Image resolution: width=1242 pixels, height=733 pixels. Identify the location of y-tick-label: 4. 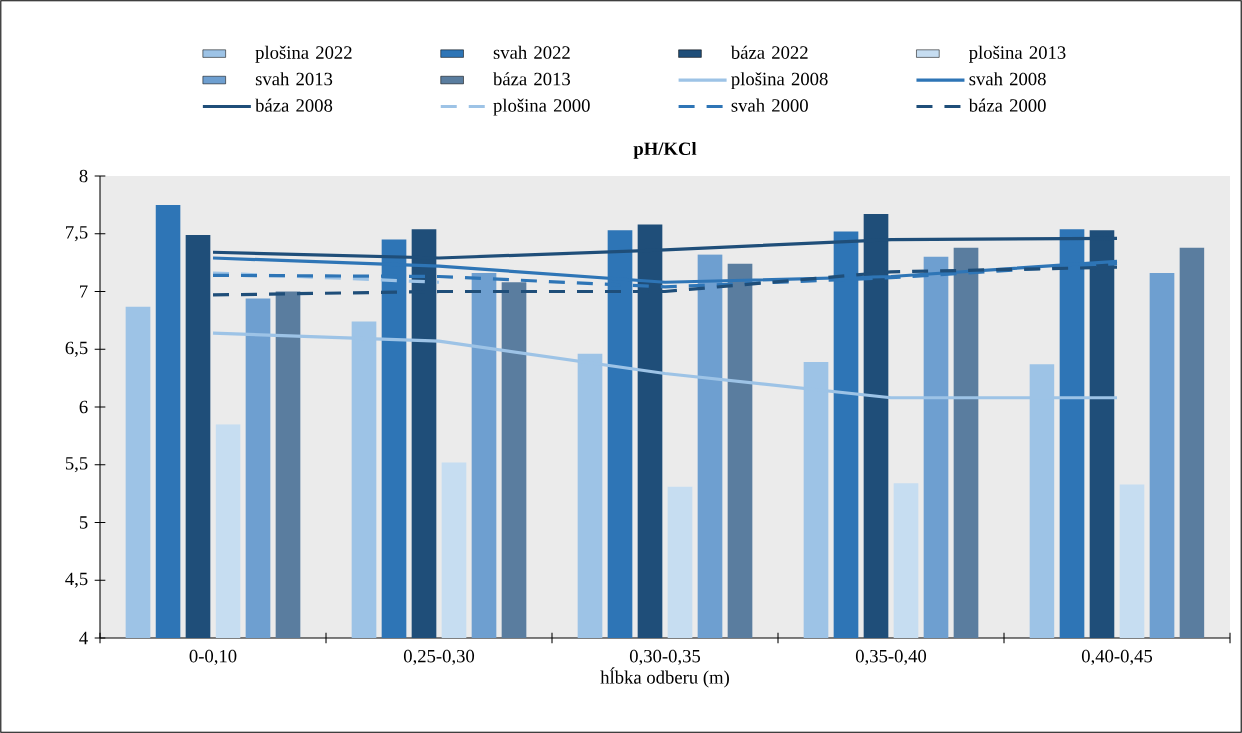
(83, 638).